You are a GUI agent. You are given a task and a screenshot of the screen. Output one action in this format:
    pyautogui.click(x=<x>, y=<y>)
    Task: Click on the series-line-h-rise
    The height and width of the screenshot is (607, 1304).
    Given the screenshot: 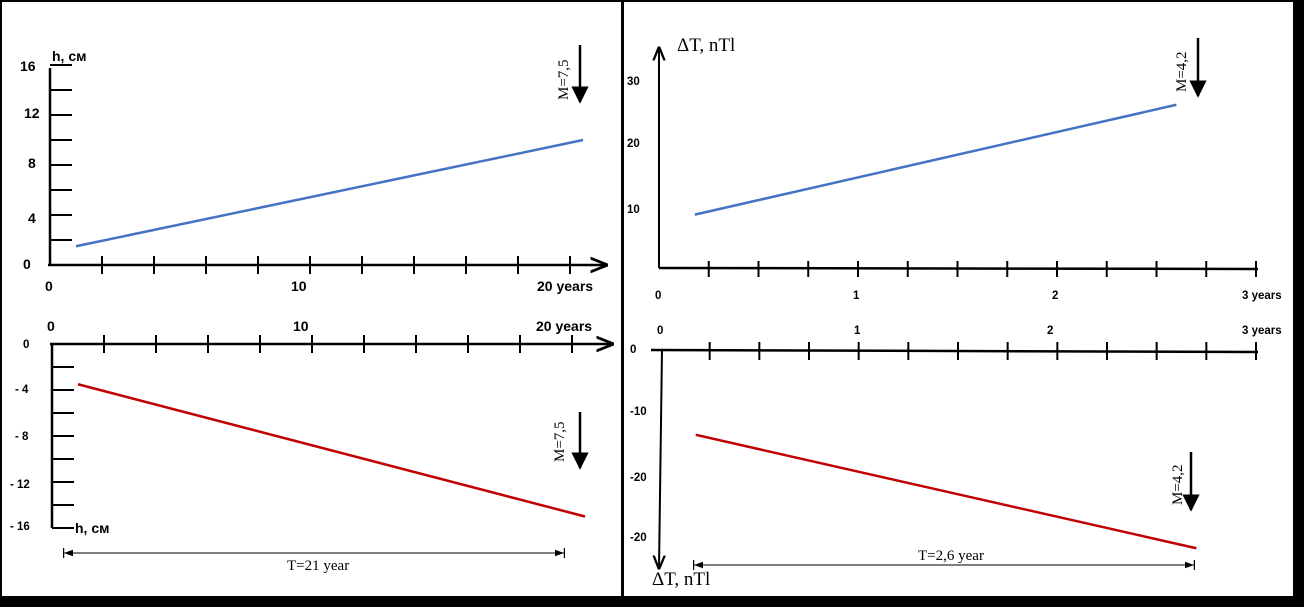 What is the action you would take?
    pyautogui.click(x=329, y=193)
    